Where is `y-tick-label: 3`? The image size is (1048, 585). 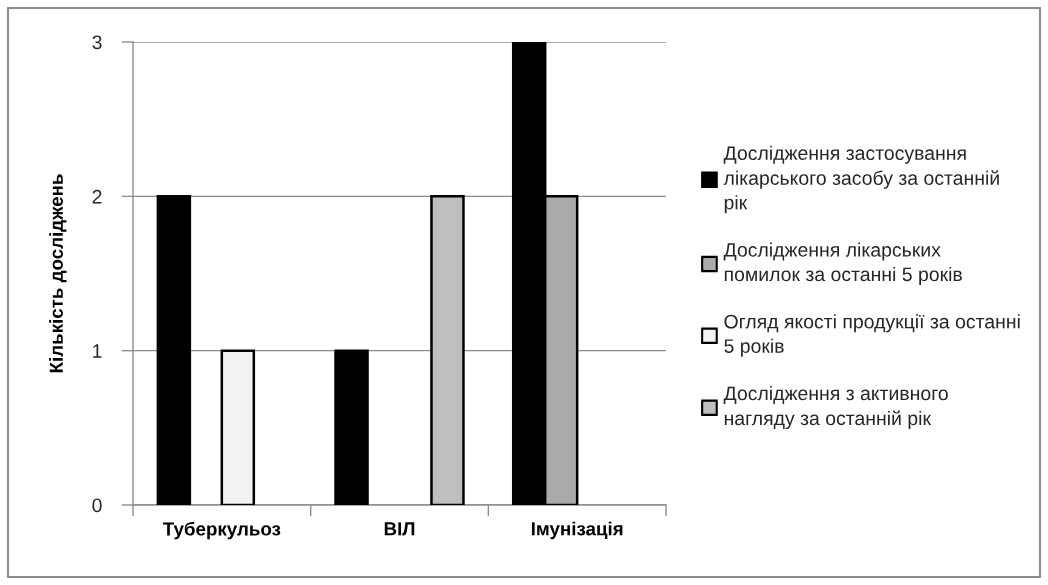 y-tick-label: 3 is located at coordinates (97, 42).